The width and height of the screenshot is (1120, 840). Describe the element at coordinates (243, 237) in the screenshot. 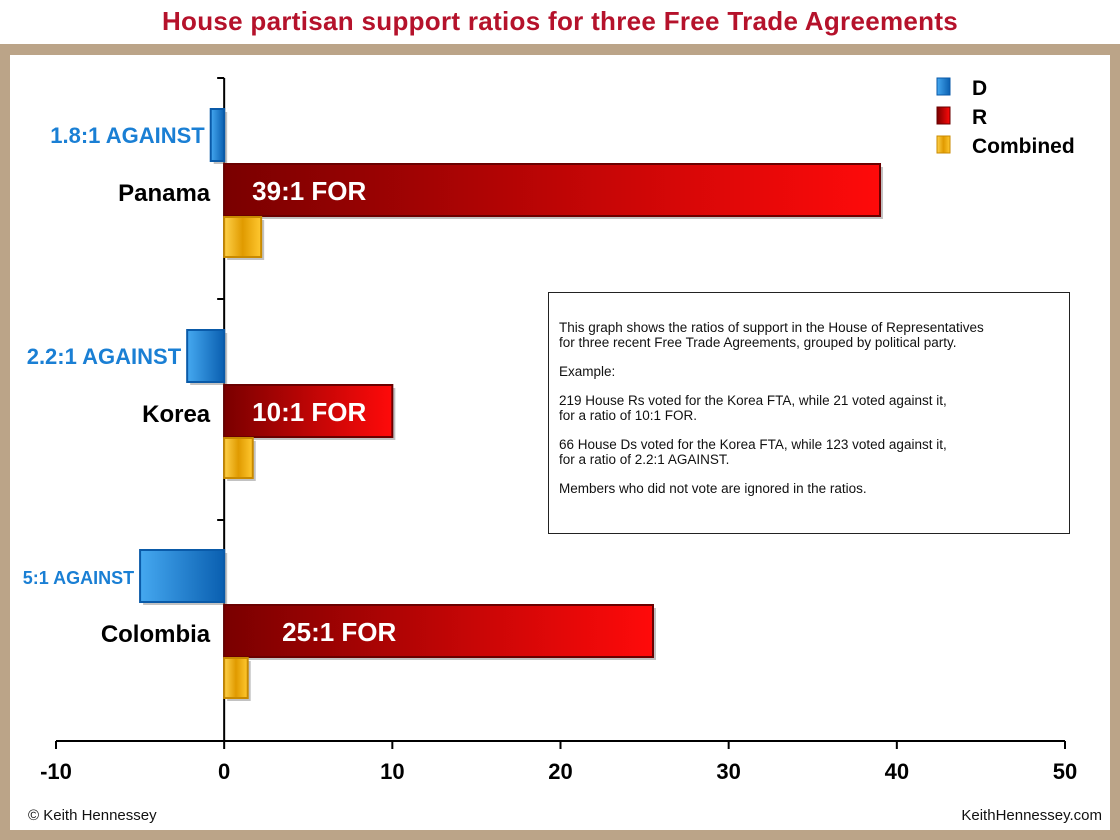

I see `bar-combined-panama` at that location.